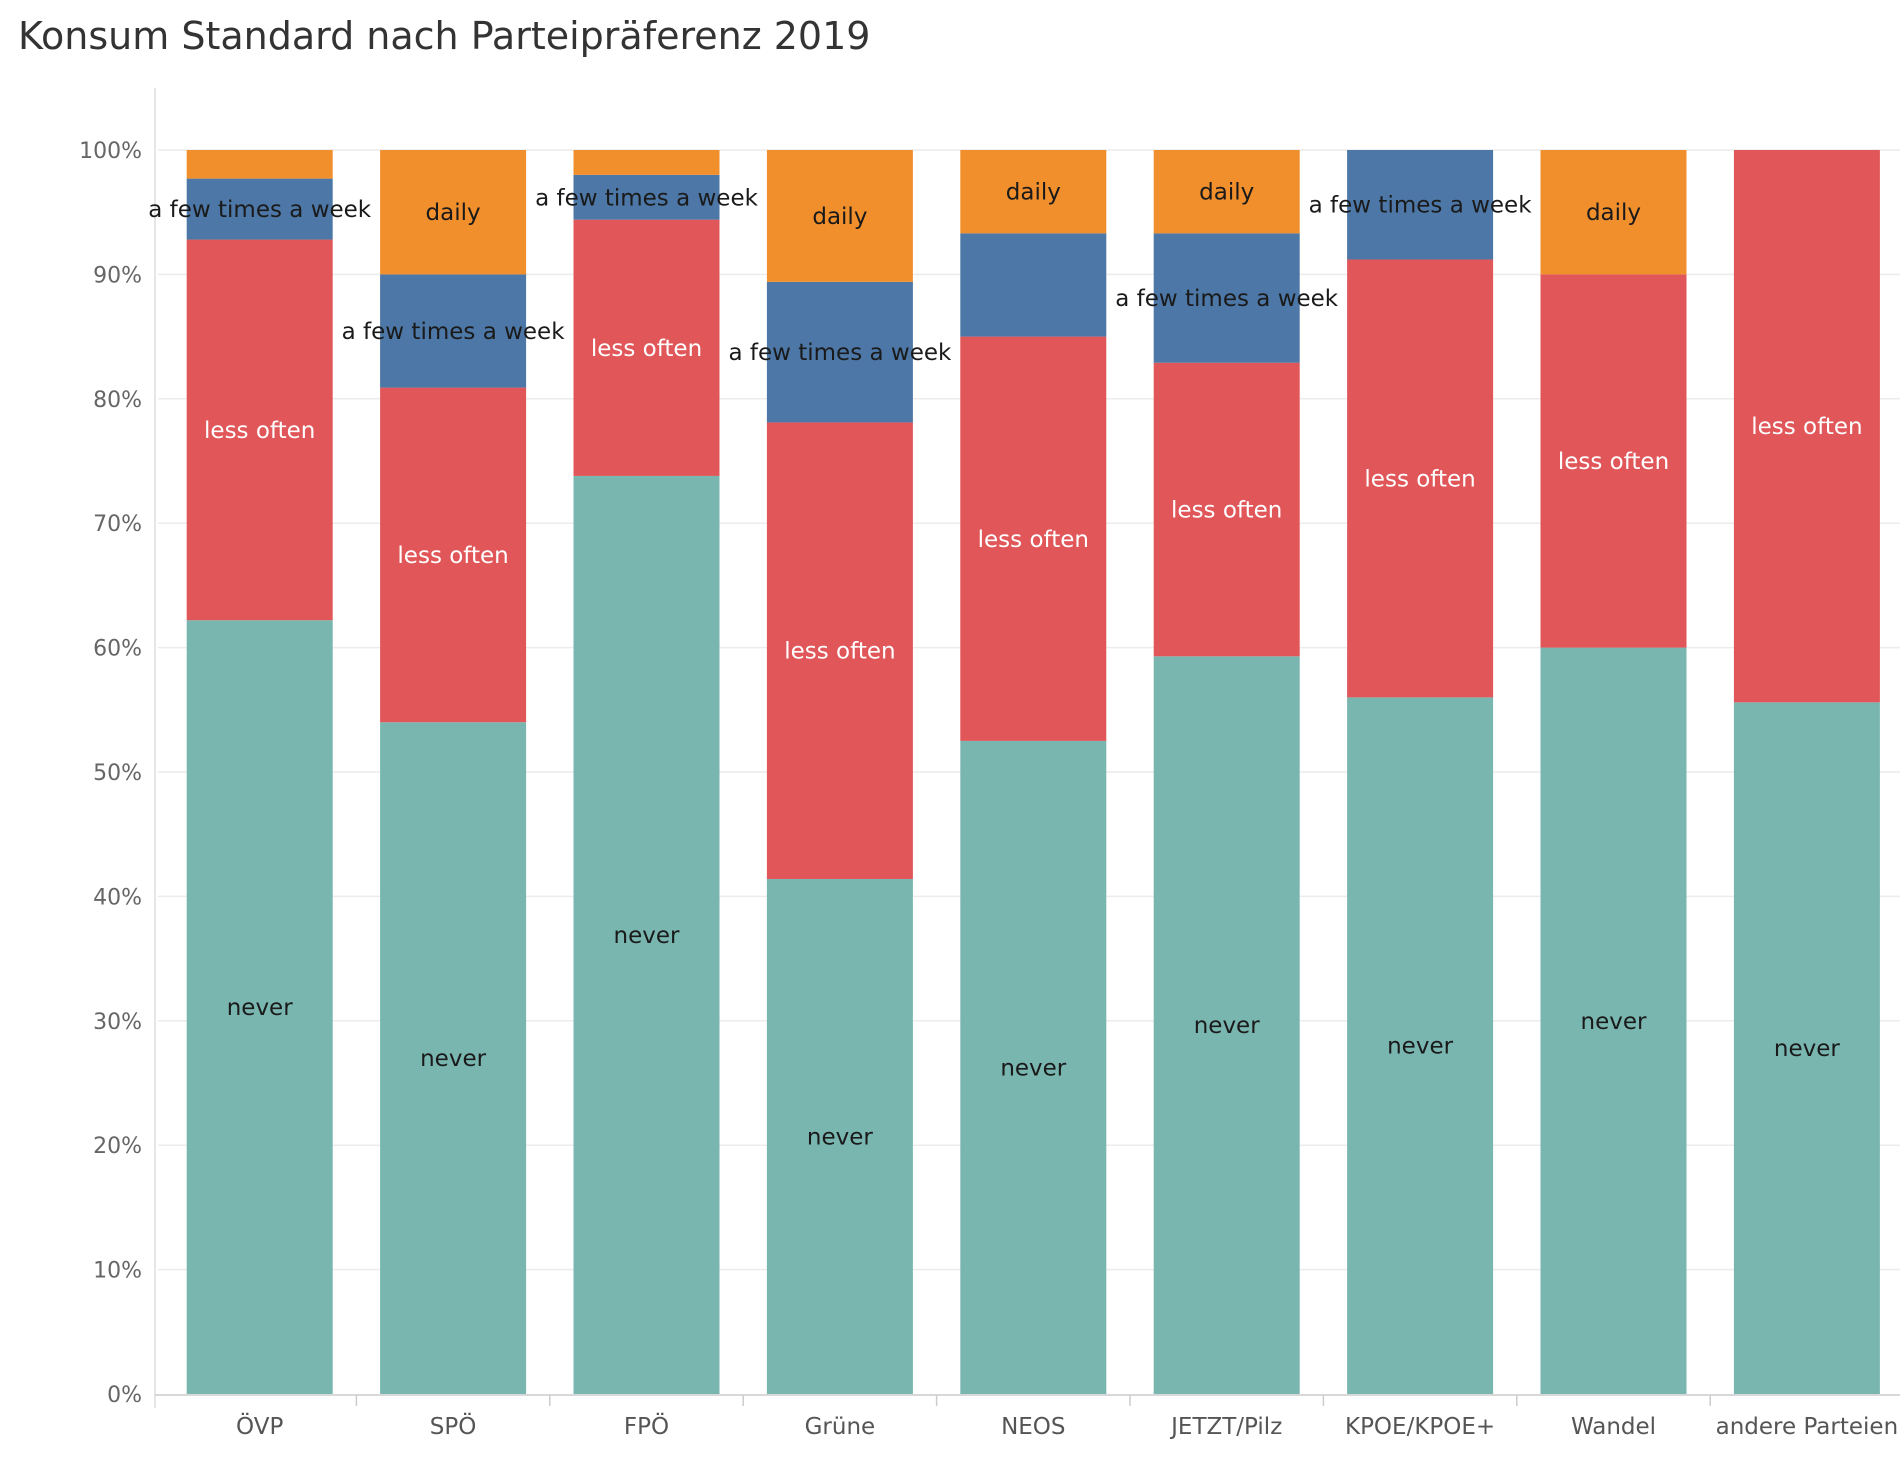 Image resolution: width=1900 pixels, height=1462 pixels. What do you see at coordinates (117, 748) in the screenshot?
I see `y-axis: 0% 10% 20% 30% 40% 50% 60% 70% 80% 90% 100%` at bounding box center [117, 748].